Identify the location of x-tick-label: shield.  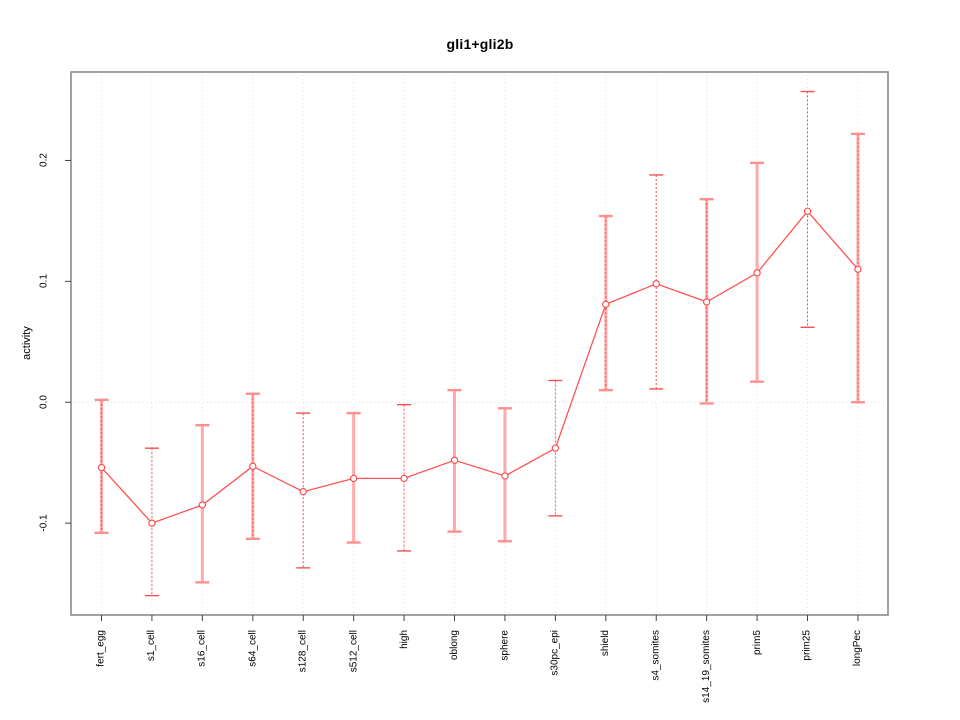
(606, 643).